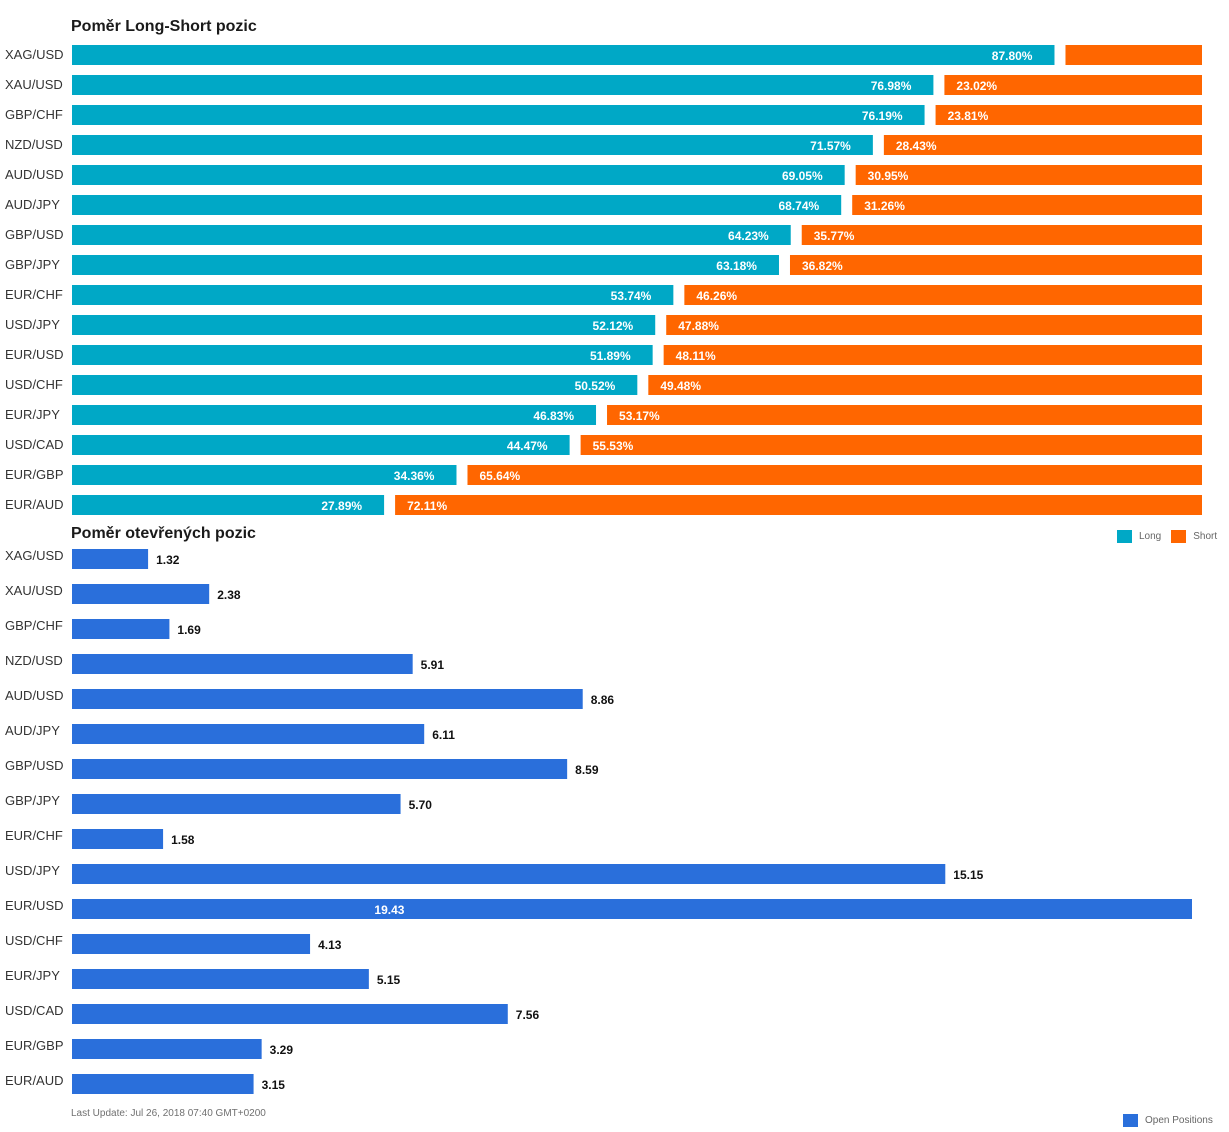  Describe the element at coordinates (595, 386) in the screenshot. I see `long-value-label: 50.52%` at that location.